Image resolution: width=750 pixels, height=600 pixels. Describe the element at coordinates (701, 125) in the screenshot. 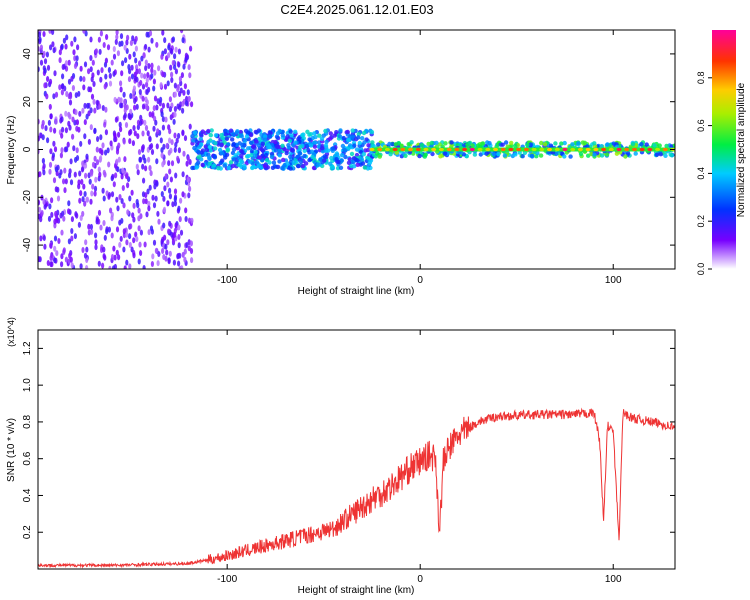

I see `colorbar-tick-label: 0.6` at that location.